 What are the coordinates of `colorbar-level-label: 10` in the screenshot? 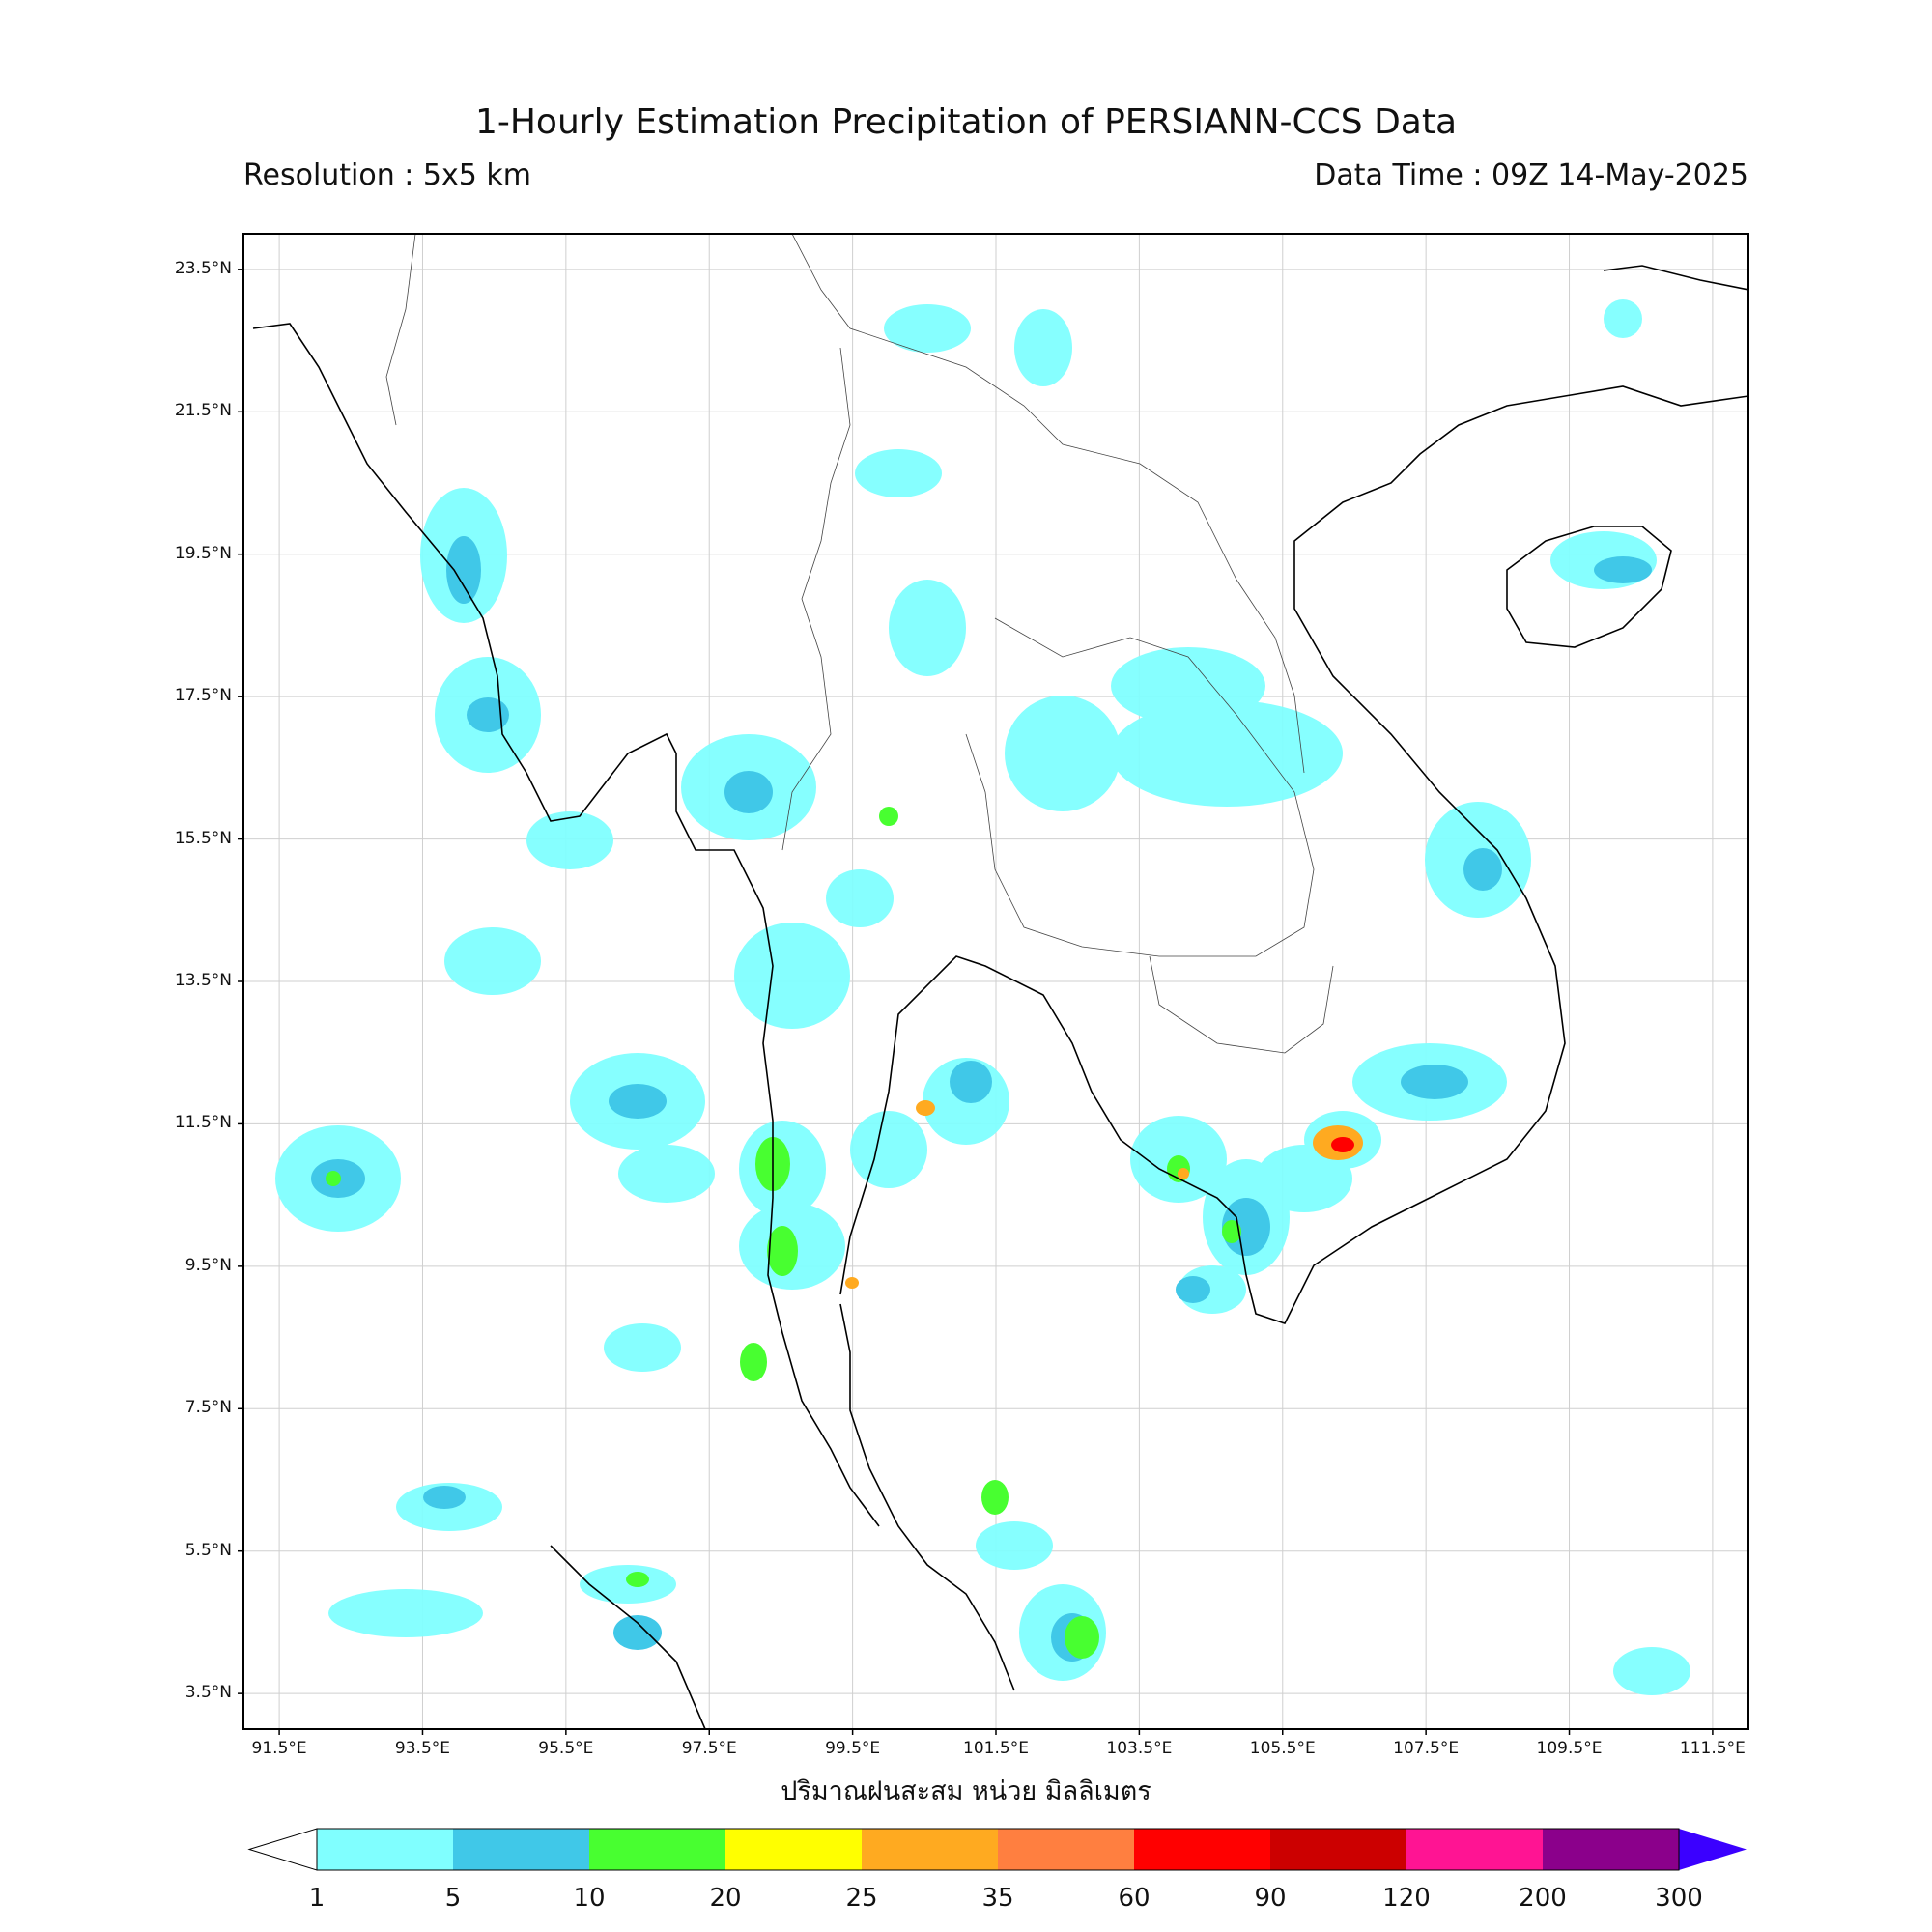 It's located at (589, 1898).